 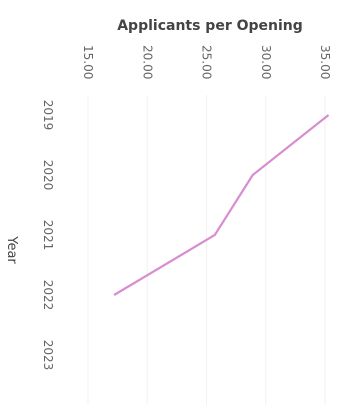 I want to click on y-tick-label: 2019, so click(x=48, y=115).